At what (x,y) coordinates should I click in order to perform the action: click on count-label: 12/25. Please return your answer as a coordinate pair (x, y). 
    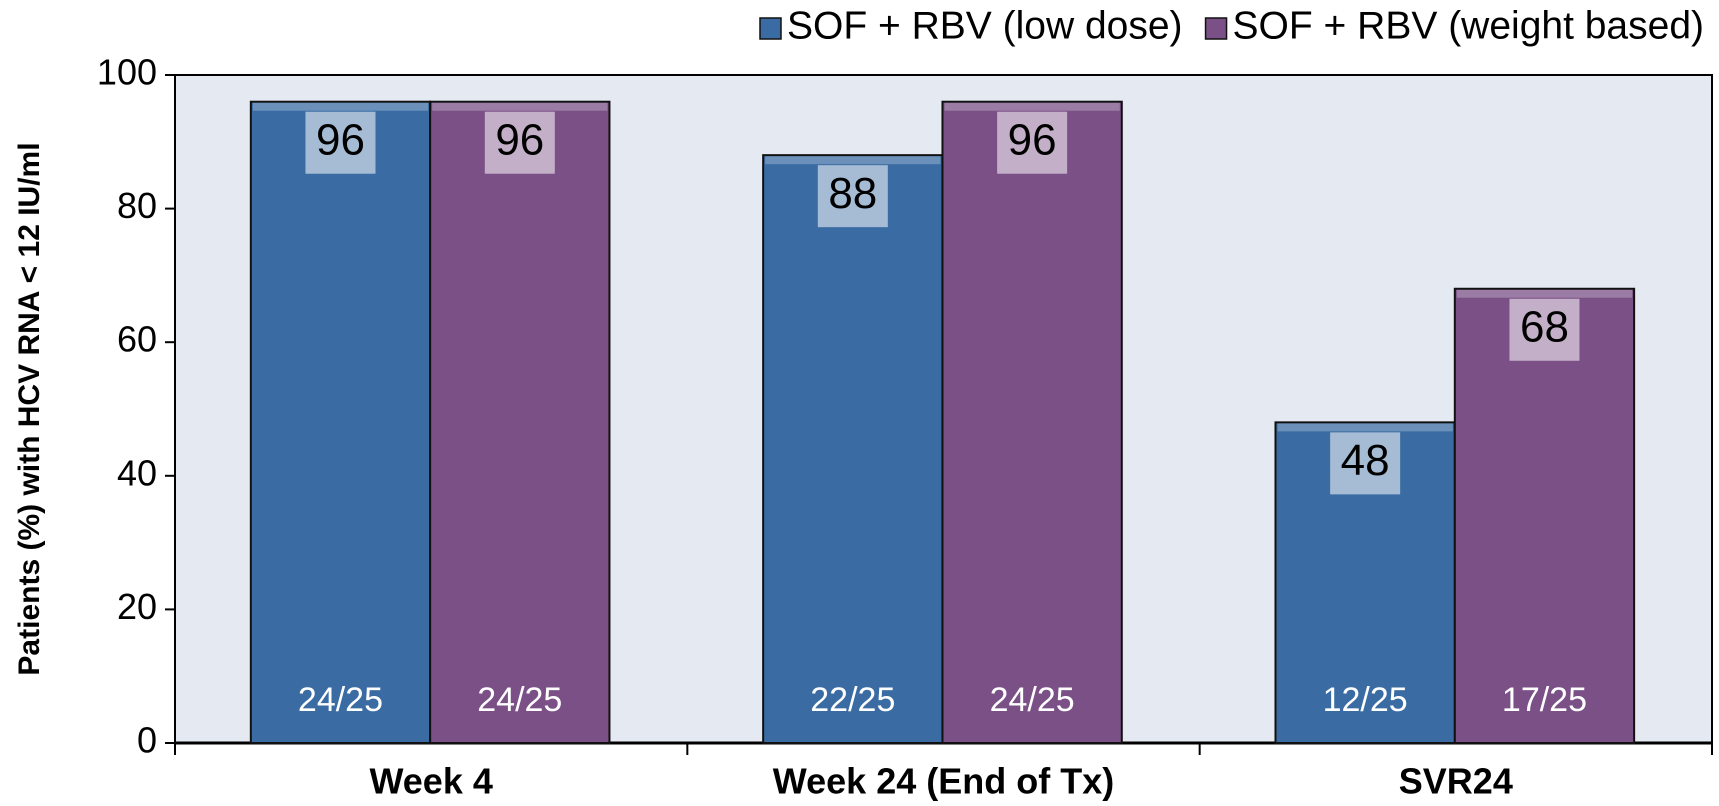
    Looking at the image, I should click on (1365, 700).